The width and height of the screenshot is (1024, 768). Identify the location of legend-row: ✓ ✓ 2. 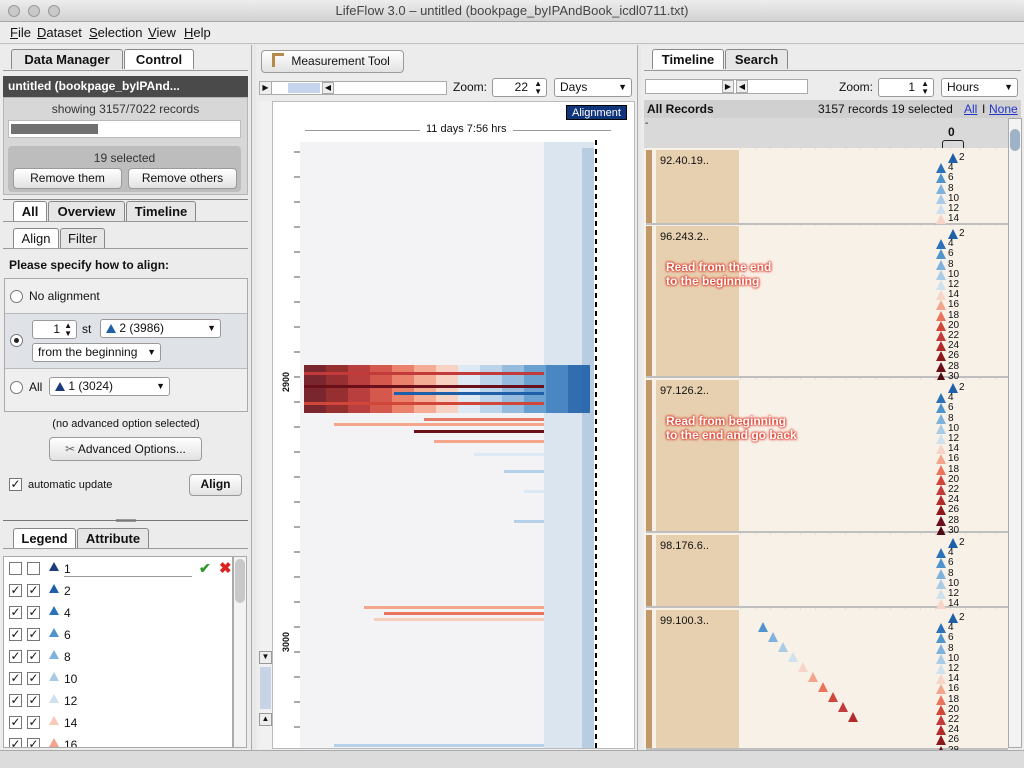
(120, 591).